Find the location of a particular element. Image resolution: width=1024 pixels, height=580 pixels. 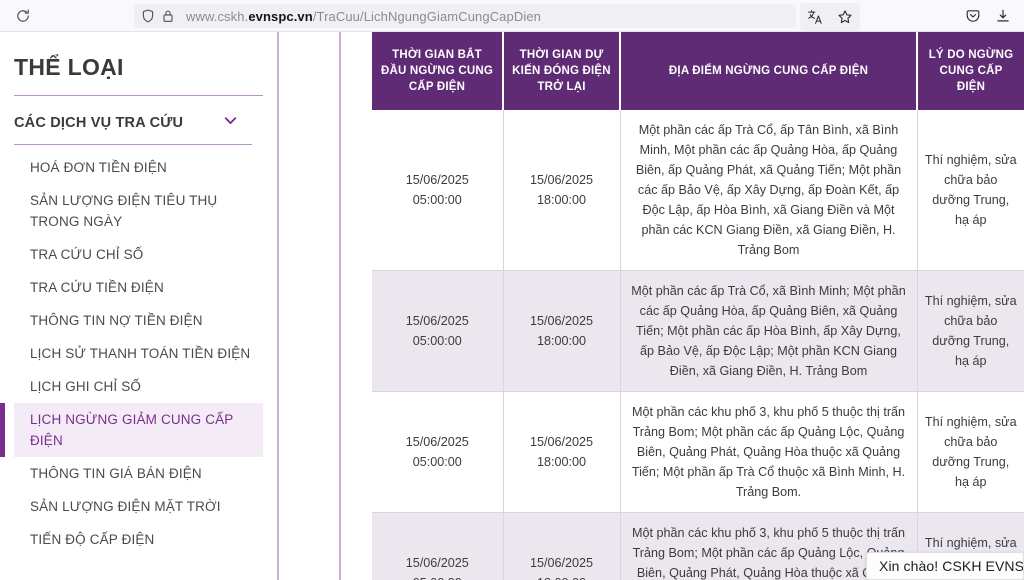

toolbar-right-actions is located at coordinates (988, 16).